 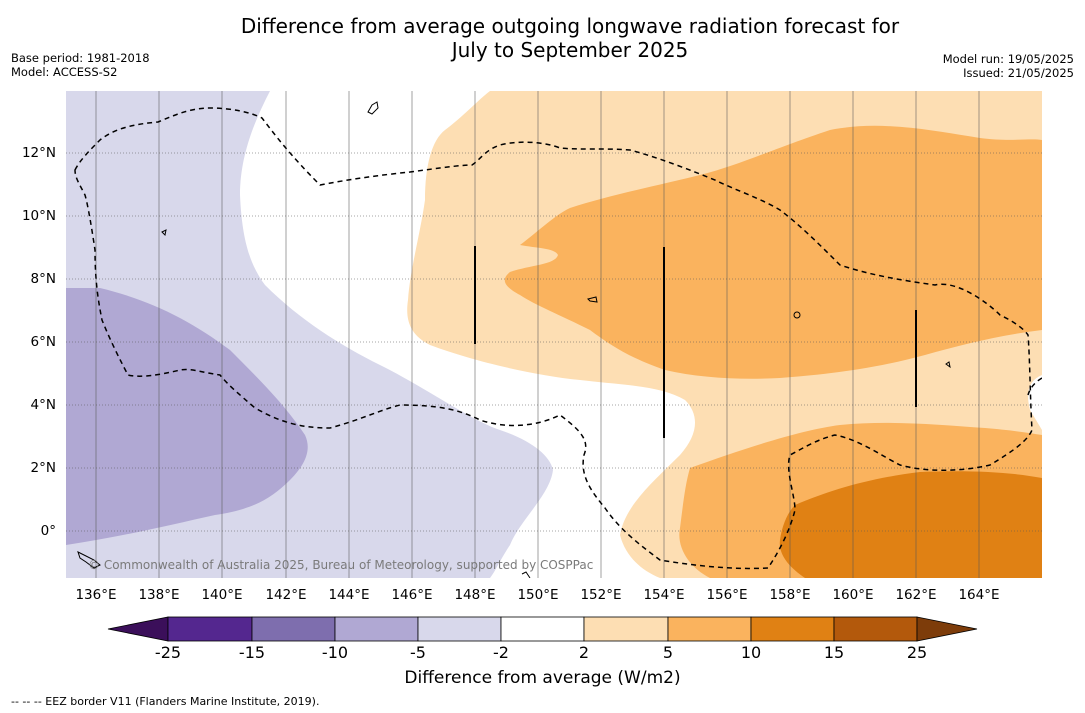 What do you see at coordinates (501, 652) in the screenshot?
I see `colorbar-tick-minus2: -2` at bounding box center [501, 652].